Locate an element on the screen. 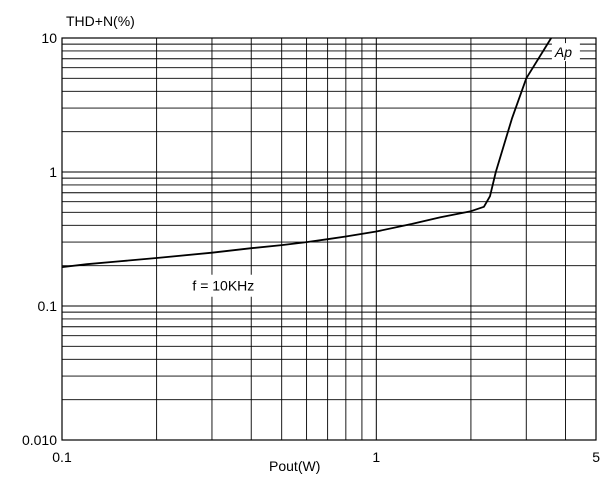 The height and width of the screenshot is (481, 609). y-axis-label: THD+N(%) is located at coordinates (100, 21).